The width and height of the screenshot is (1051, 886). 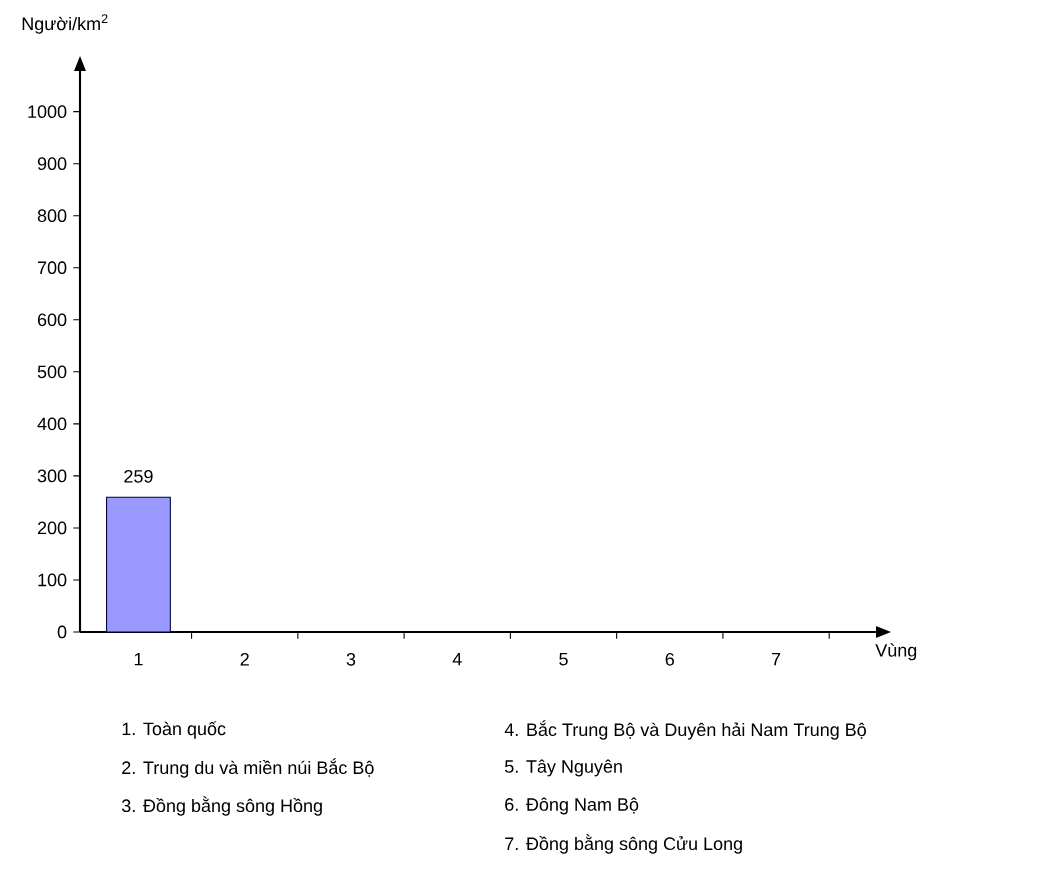 What do you see at coordinates (248, 768) in the screenshot?
I see `text: 2. Trung du và miền núi Bắc Bộ` at bounding box center [248, 768].